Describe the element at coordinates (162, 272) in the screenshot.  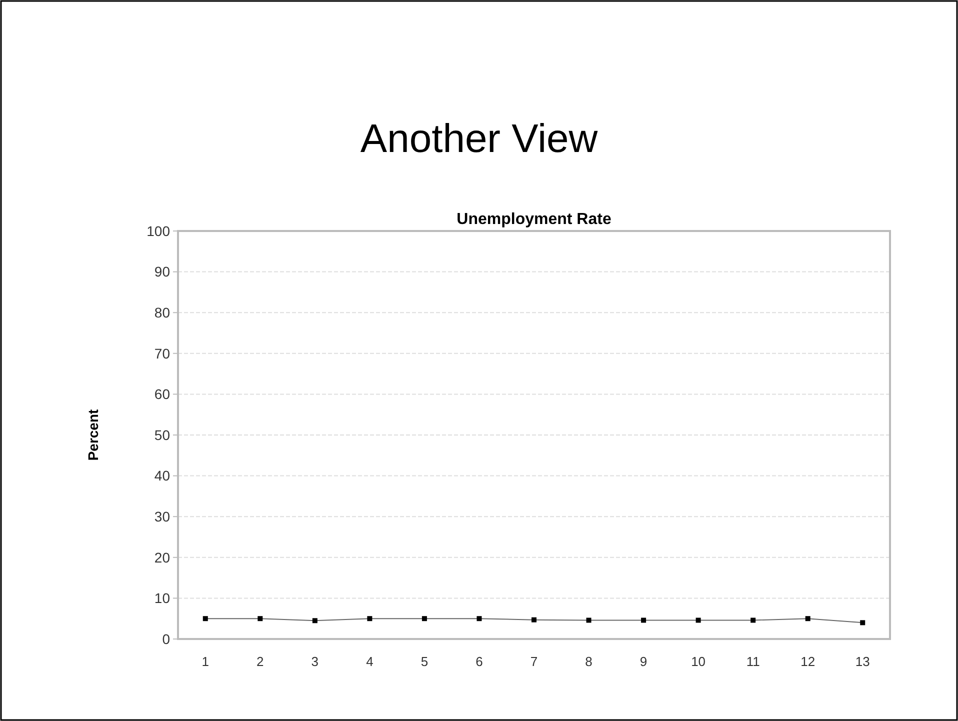
I see `y-tick-label: 90` at that location.